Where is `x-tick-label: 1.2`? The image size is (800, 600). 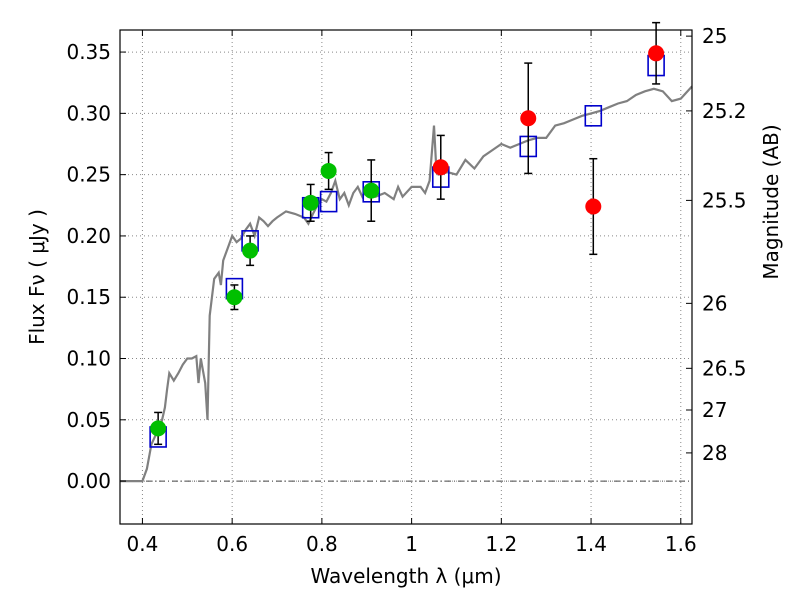
x-tick-label: 1.2 is located at coordinates (501, 544).